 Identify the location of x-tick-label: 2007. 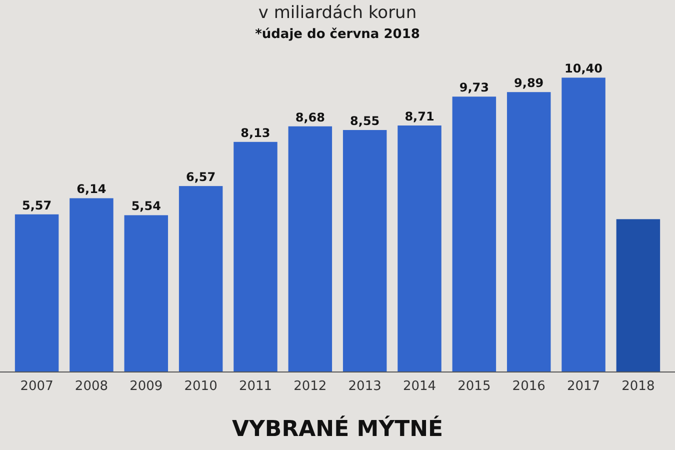
(37, 386).